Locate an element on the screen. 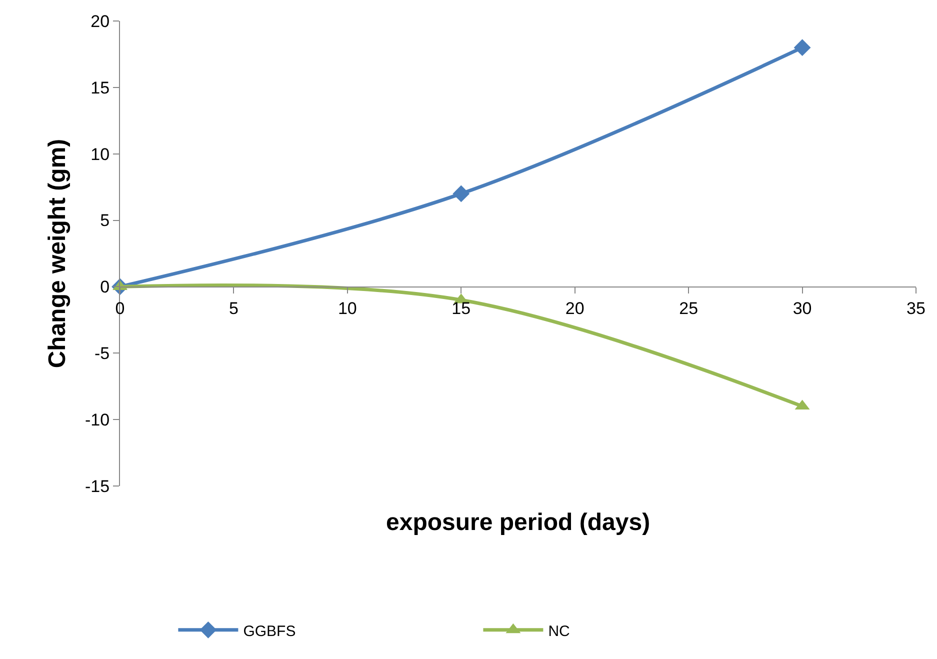 Image resolution: width=937 pixels, height=659 pixels. x-tick-label: 5 is located at coordinates (233, 308).